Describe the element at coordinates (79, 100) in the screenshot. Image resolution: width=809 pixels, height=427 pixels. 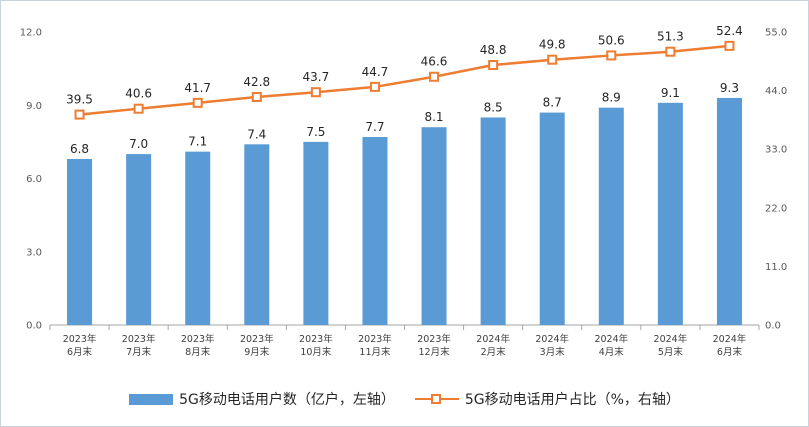
I see `line-value-label: 39.5` at that location.